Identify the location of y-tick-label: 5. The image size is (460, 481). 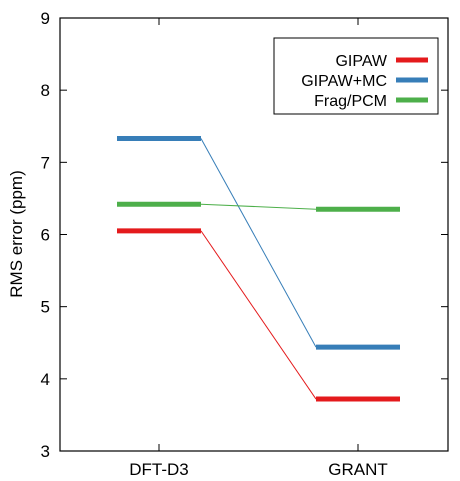
(45, 307).